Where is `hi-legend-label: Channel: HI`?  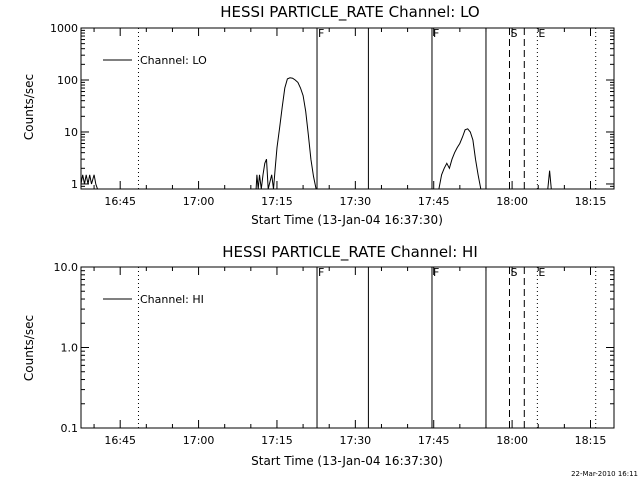
hi-legend-label: Channel: HI is located at coordinates (172, 299).